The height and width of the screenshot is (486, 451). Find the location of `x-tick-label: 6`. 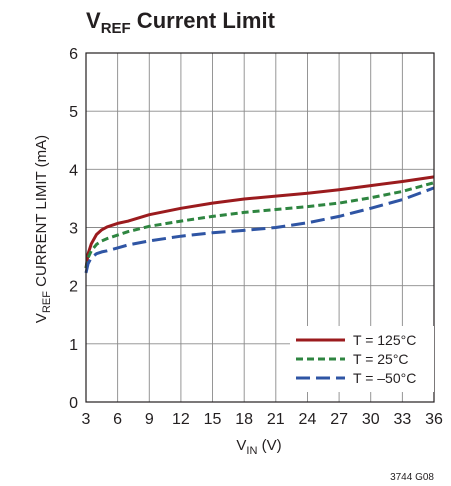

x-tick-label: 6 is located at coordinates (117, 419).